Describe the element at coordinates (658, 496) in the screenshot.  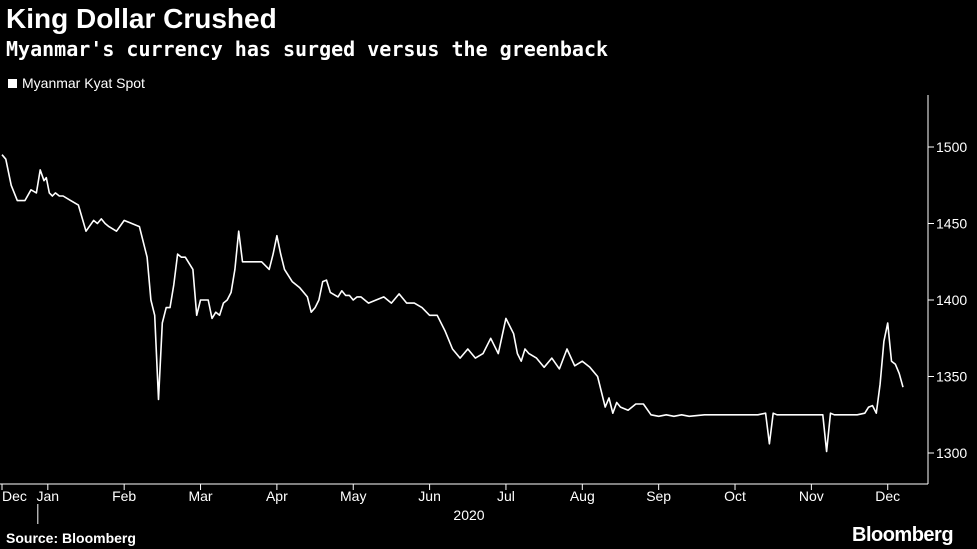
I see `x-tick-label: Sep` at that location.